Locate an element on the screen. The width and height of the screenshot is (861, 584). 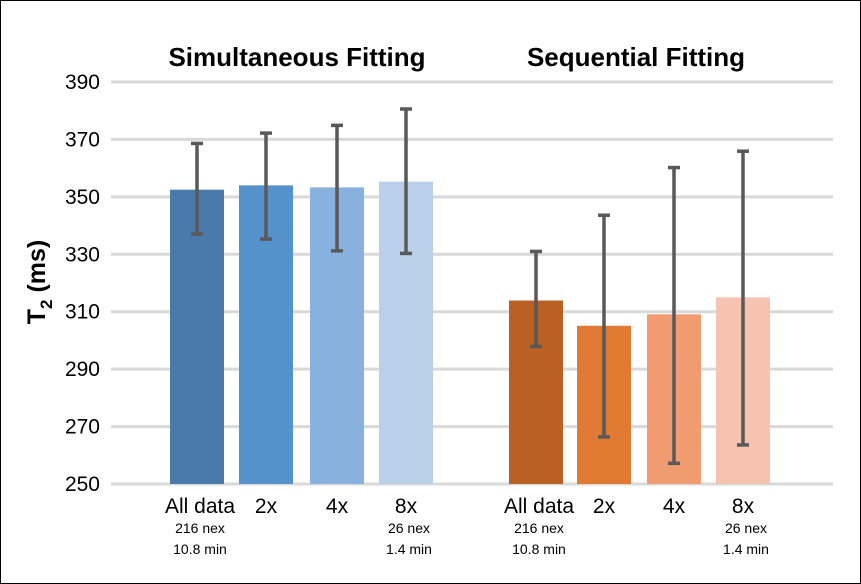
y-axis-label-unit: (ms) is located at coordinates (37, 270).